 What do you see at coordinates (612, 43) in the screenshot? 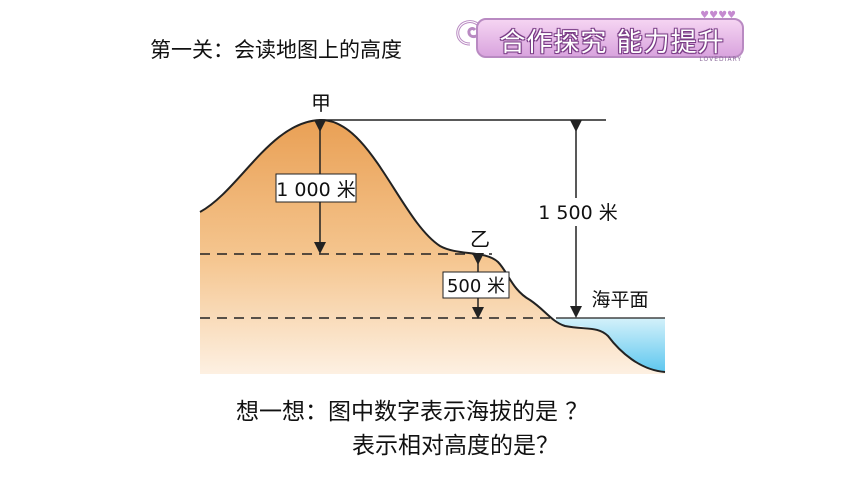
I see `banner-title: 合作探究 能力提升` at bounding box center [612, 43].